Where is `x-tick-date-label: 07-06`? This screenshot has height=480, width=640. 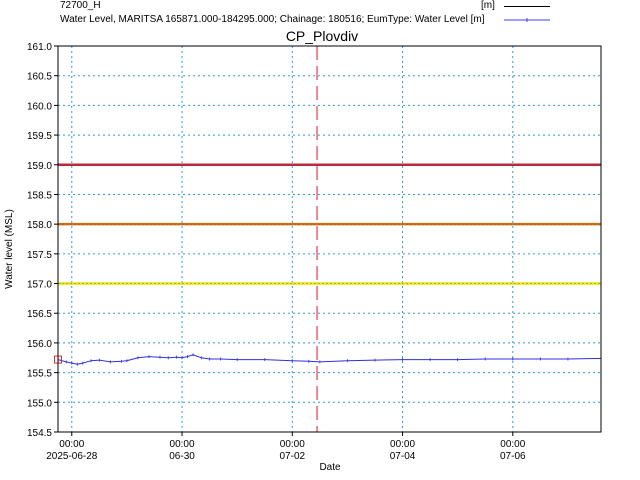 x-tick-date-label: 07-06 is located at coordinates (513, 456).